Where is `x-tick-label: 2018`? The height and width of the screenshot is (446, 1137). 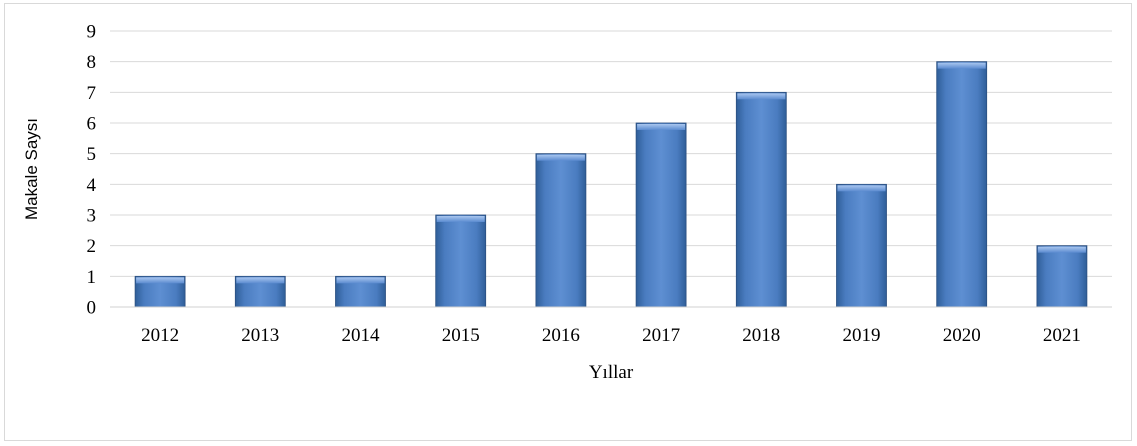
x-tick-label: 2018 is located at coordinates (761, 335).